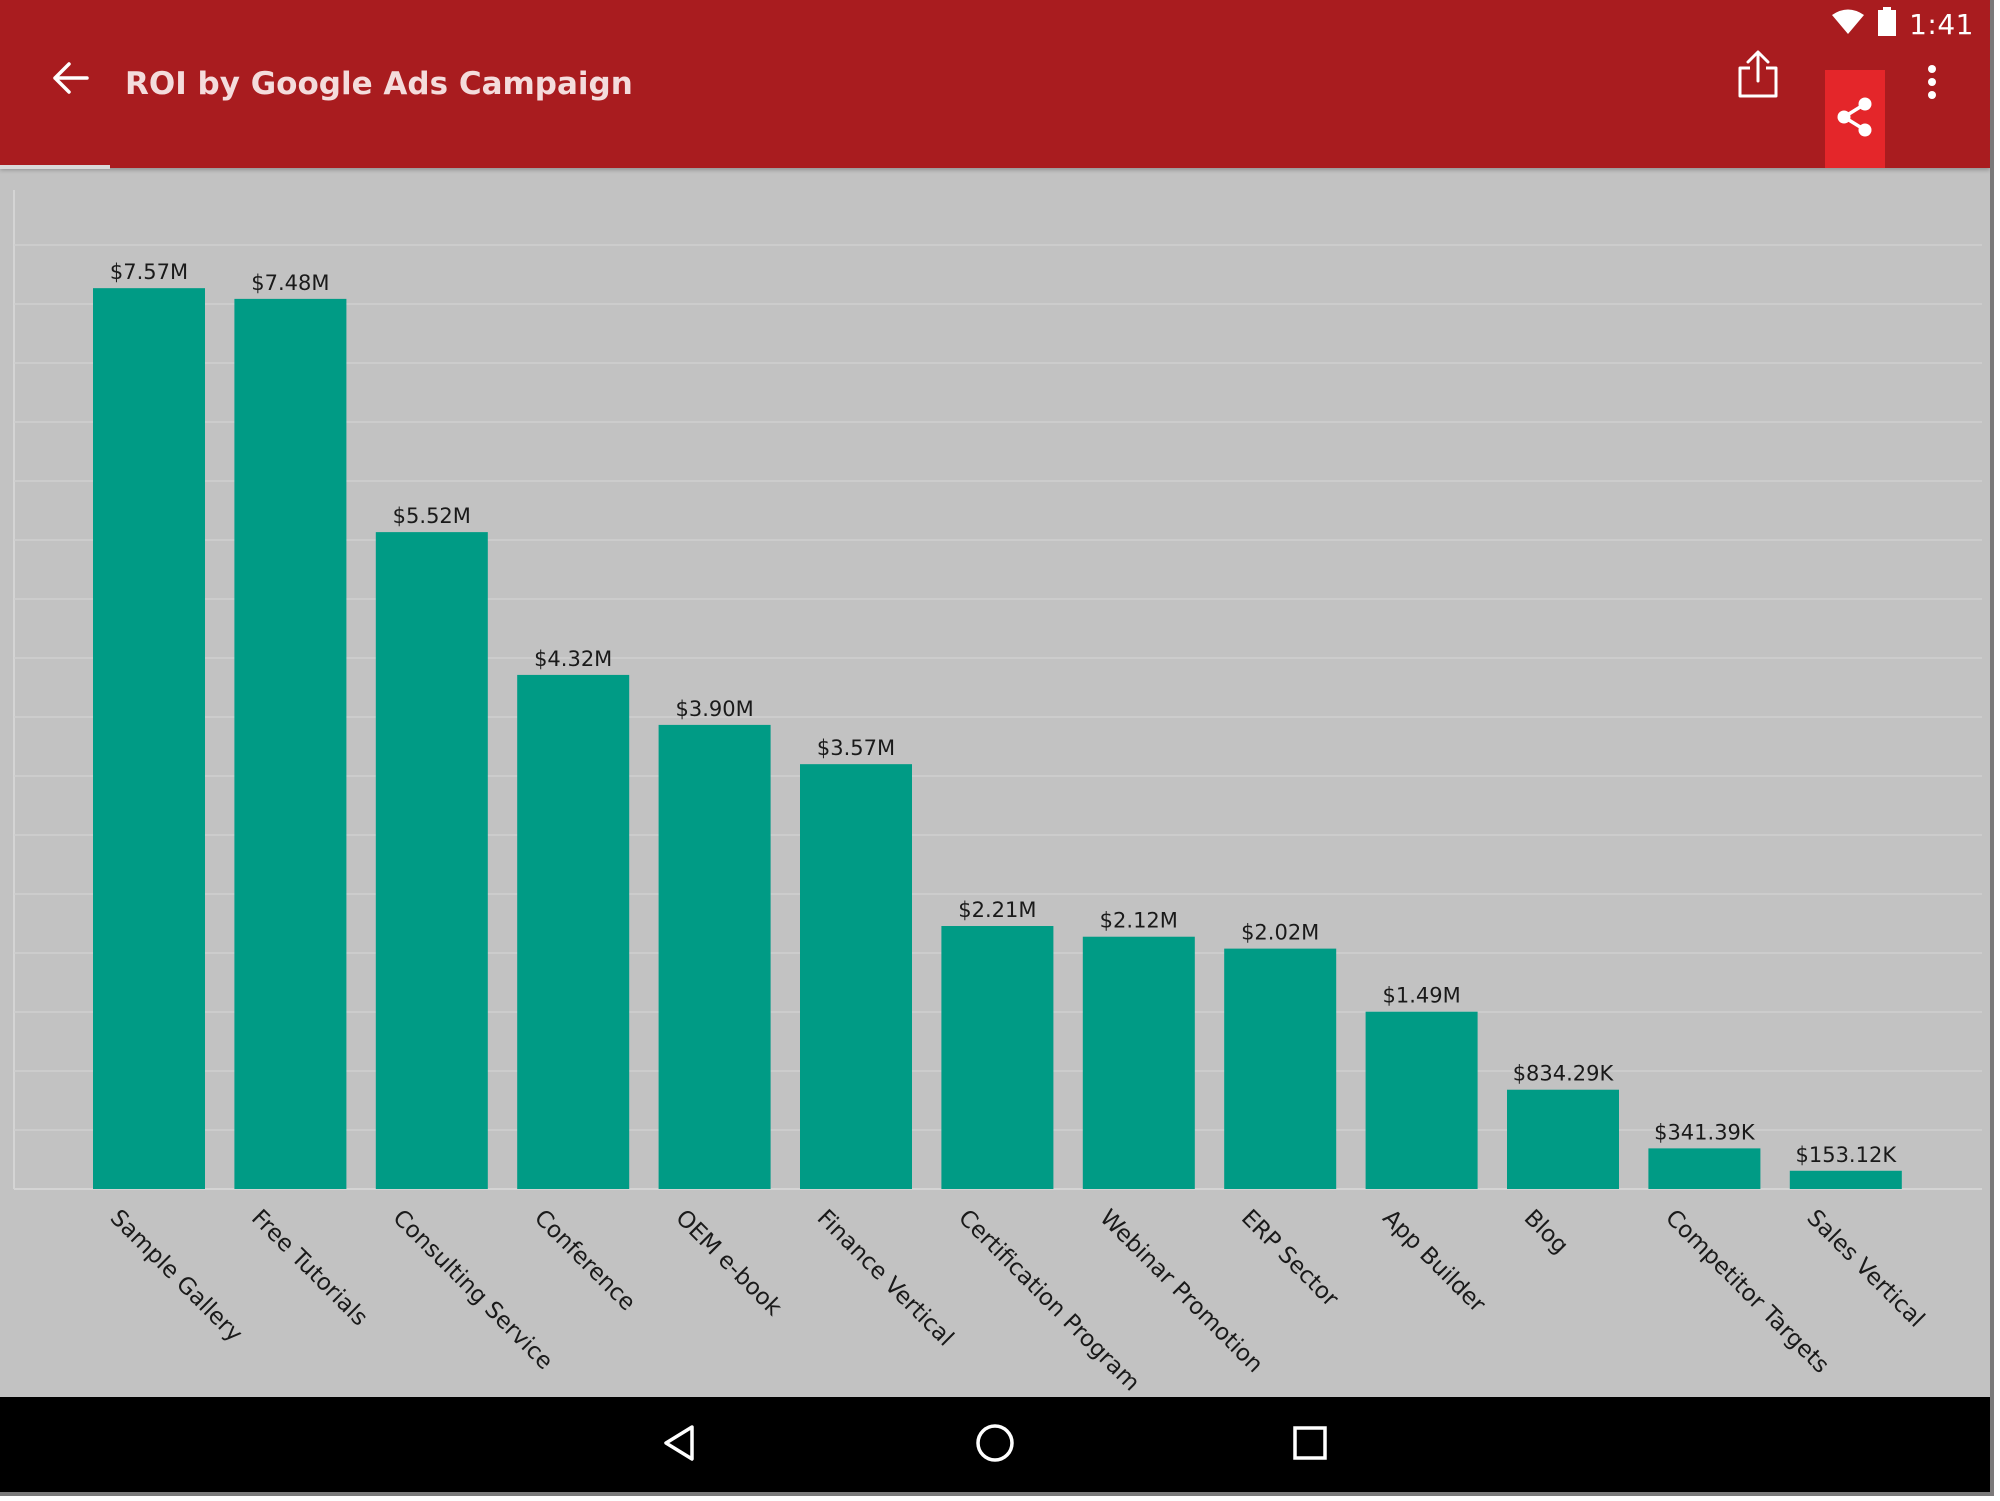 This screenshot has height=1501, width=2000. Describe the element at coordinates (1747, 1292) in the screenshot. I see `x-tick-label: Competitor Targets` at that location.